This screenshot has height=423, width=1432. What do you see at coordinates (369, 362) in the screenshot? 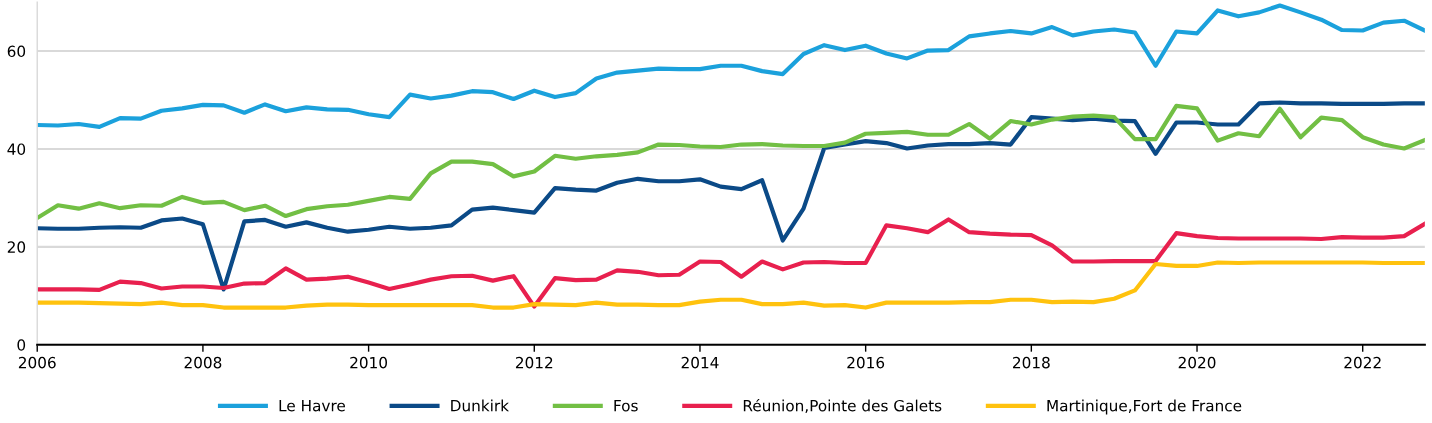
I see `x-tick-label: 2010` at bounding box center [369, 362].